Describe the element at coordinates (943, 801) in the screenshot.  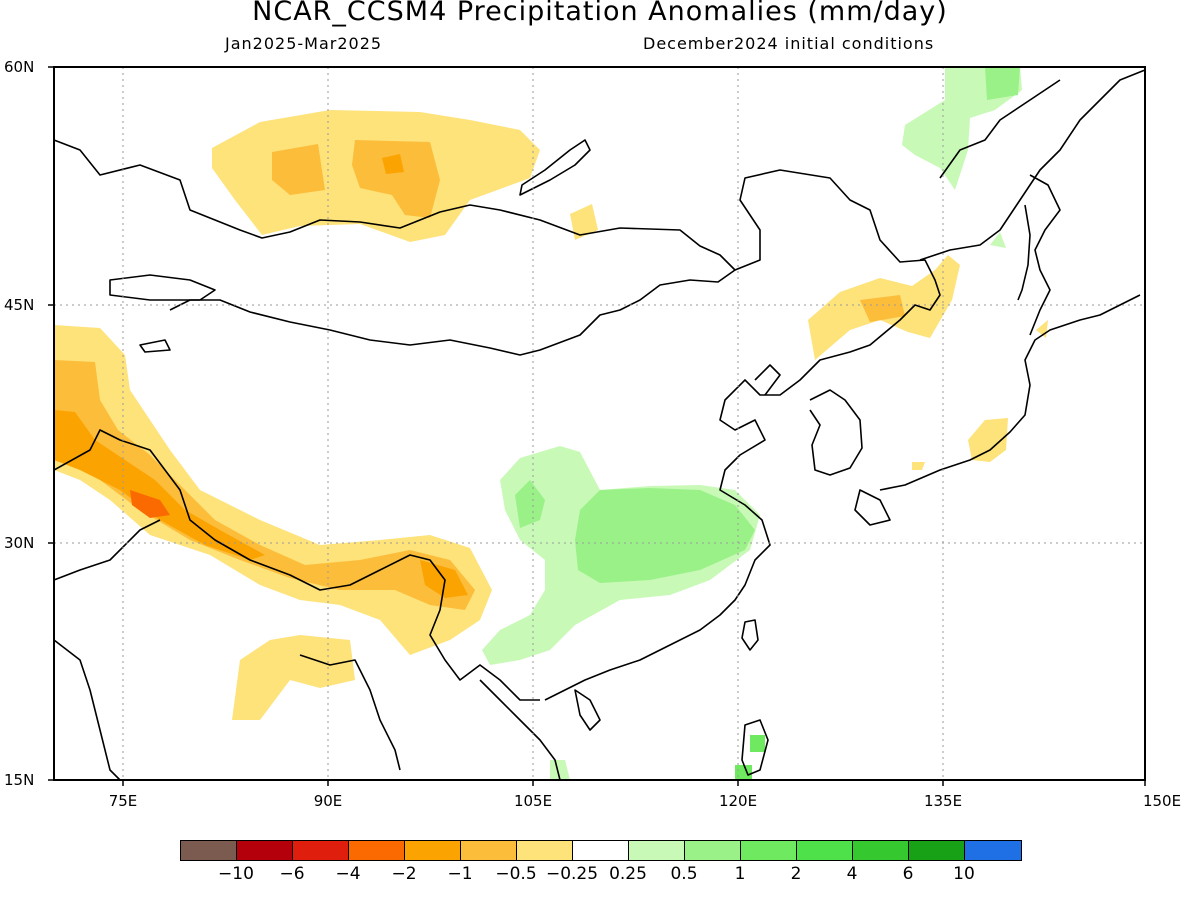
I see `lon-label-135e: 135E` at that location.